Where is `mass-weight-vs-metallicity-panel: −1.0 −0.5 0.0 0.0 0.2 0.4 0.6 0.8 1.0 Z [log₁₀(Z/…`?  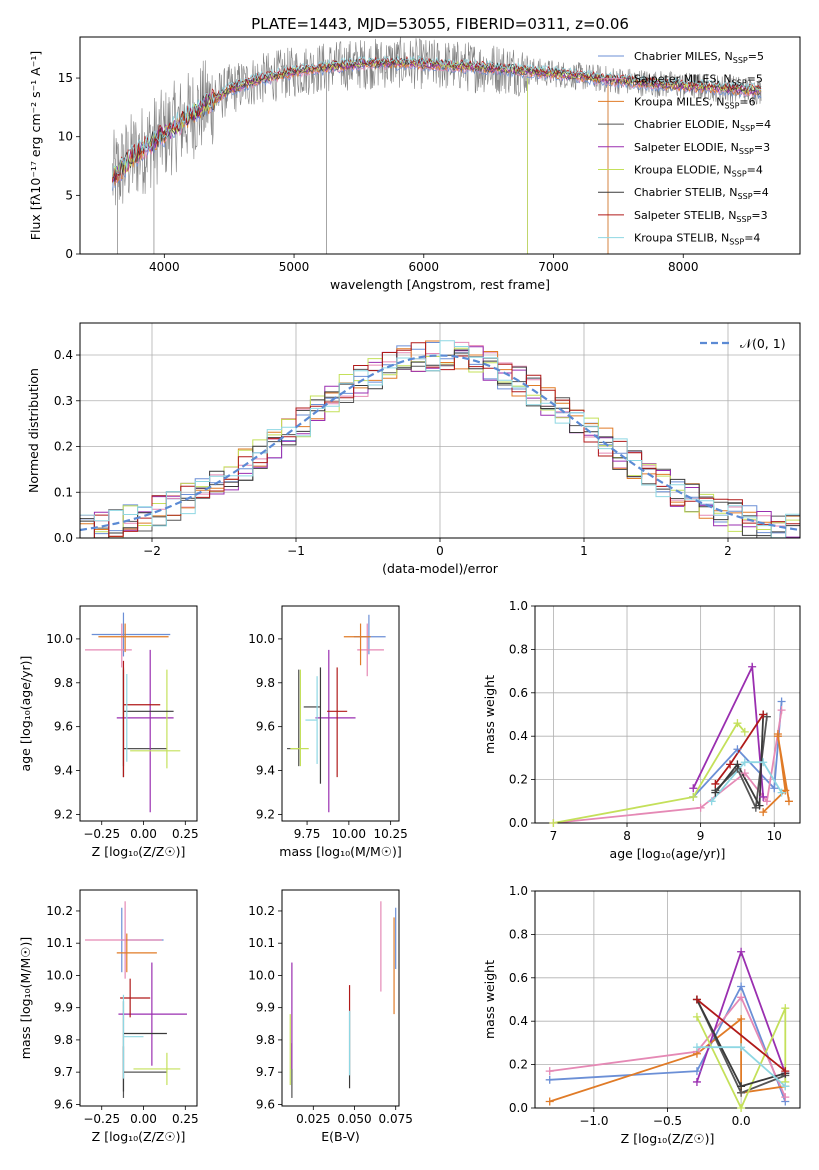
mass-weight-vs-metallicity-panel: −1.0 −0.5 0.0 0.0 0.2 0.4 0.6 0.8 1.0 Z [log₁₀(Z/… is located at coordinates (641, 1015).